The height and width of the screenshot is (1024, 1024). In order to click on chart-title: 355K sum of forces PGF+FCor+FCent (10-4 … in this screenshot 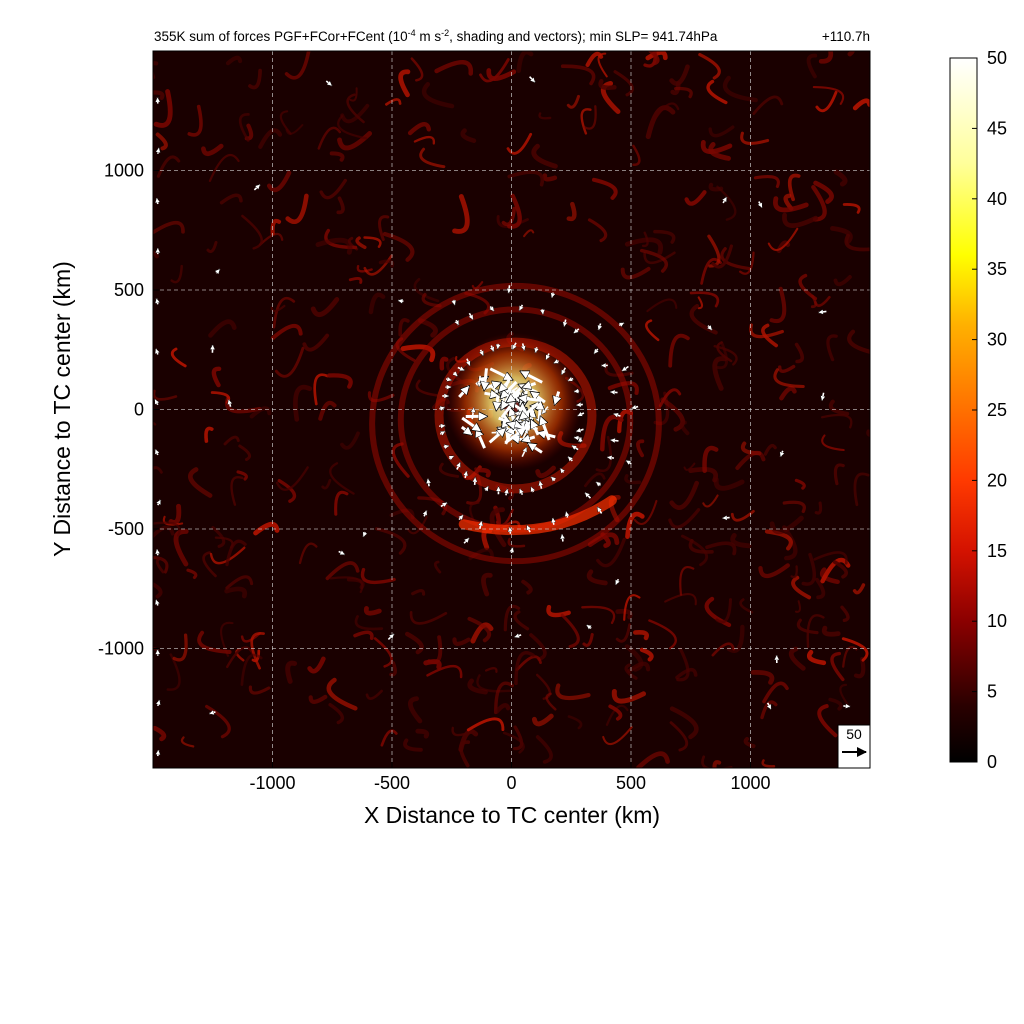, I will do `click(436, 36)`.